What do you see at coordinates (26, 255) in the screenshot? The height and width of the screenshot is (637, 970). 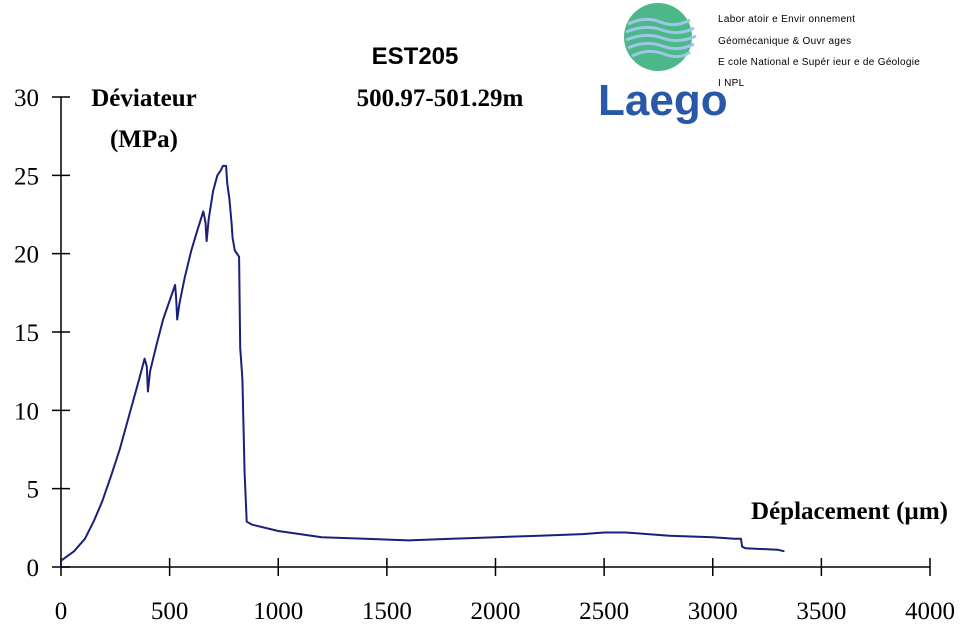 I see `y-tick-label: 20` at bounding box center [26, 255].